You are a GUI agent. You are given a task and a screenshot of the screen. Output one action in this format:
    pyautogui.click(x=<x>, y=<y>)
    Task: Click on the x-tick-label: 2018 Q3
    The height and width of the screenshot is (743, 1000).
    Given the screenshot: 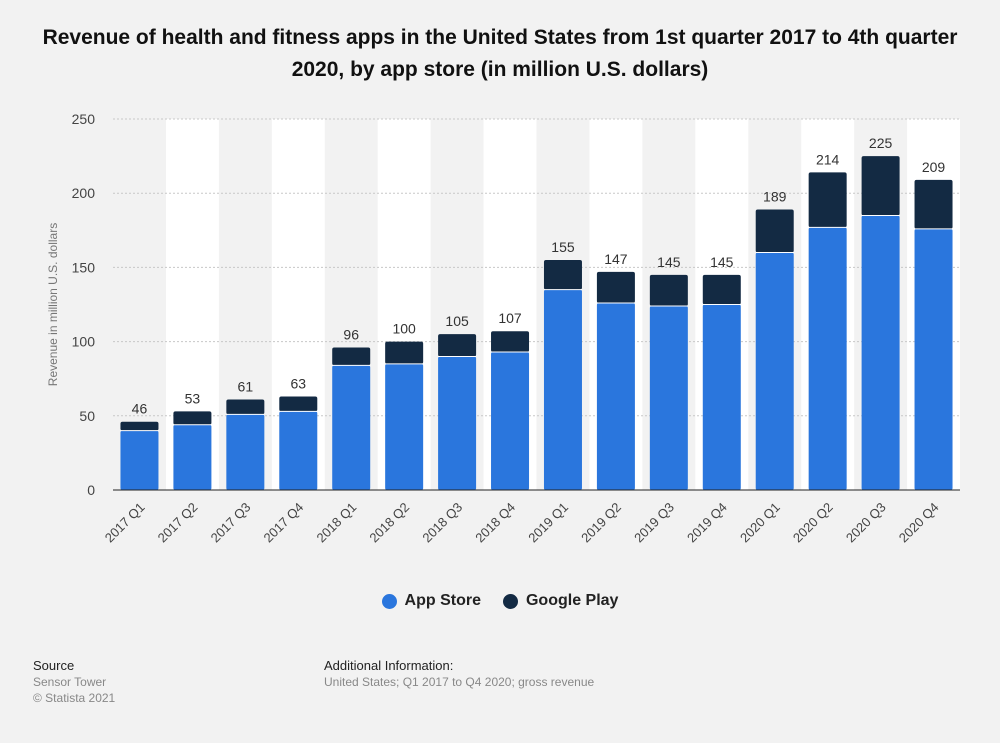 What is the action you would take?
    pyautogui.click(x=442, y=523)
    